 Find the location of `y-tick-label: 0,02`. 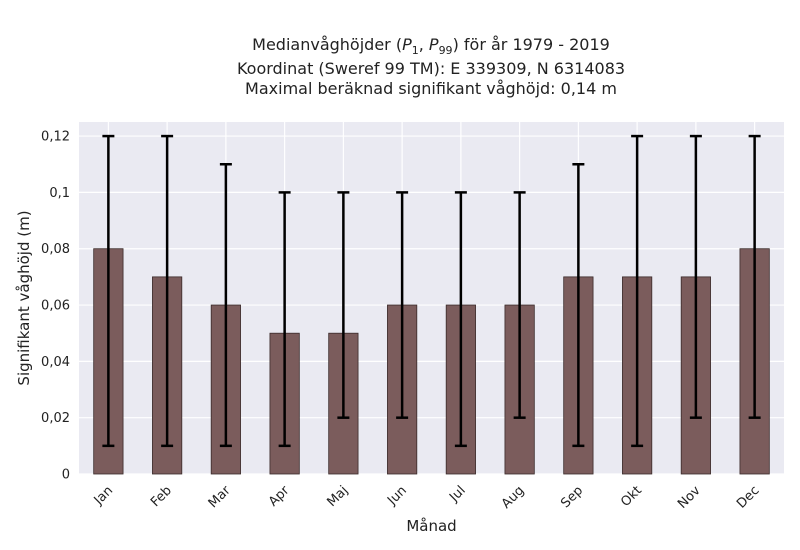

y-tick-label: 0,02 is located at coordinates (55, 418).